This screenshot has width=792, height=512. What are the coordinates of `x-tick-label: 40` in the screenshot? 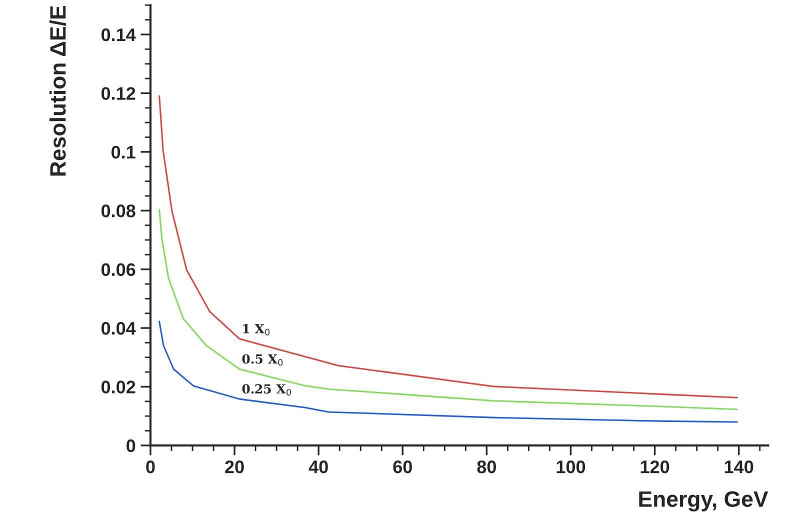 It's located at (318, 467).